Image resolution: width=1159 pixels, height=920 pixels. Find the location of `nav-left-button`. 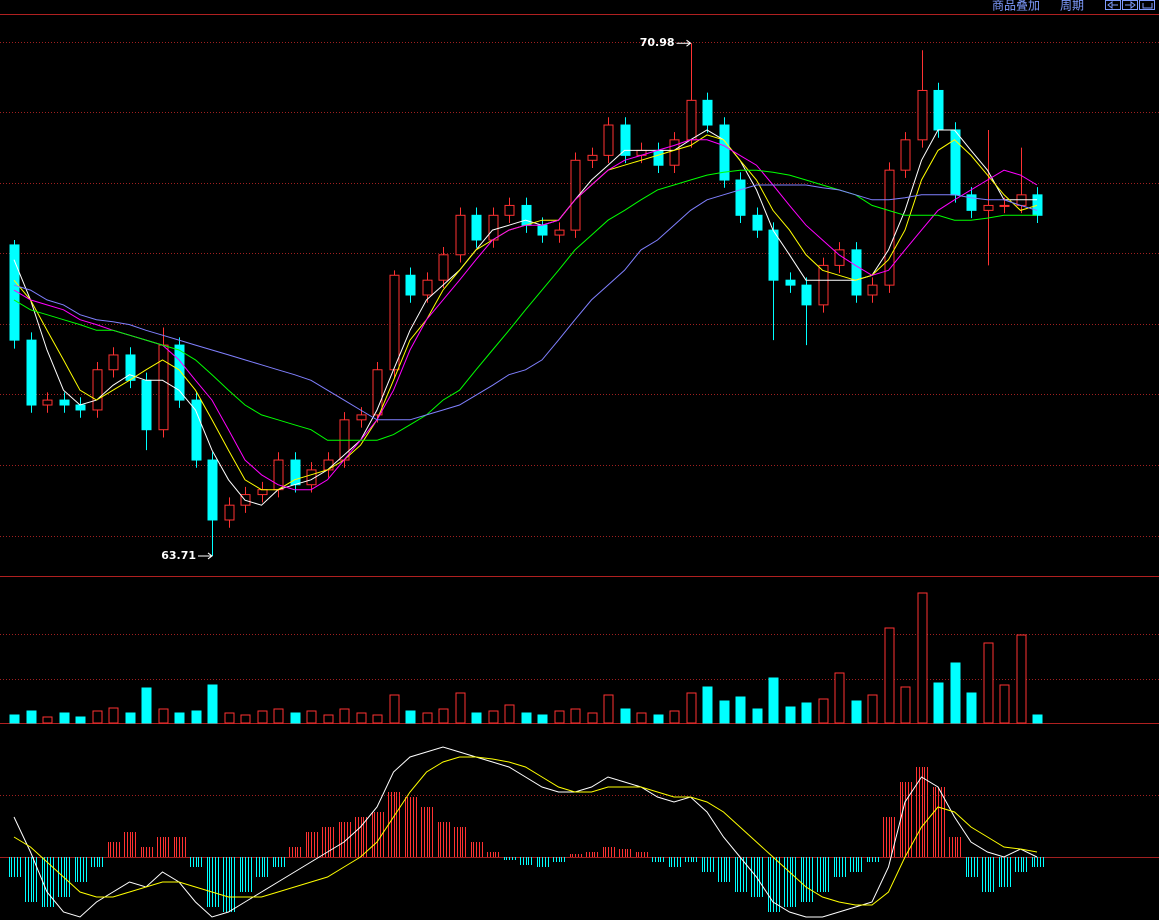

nav-left-button is located at coordinates (1113, 5).